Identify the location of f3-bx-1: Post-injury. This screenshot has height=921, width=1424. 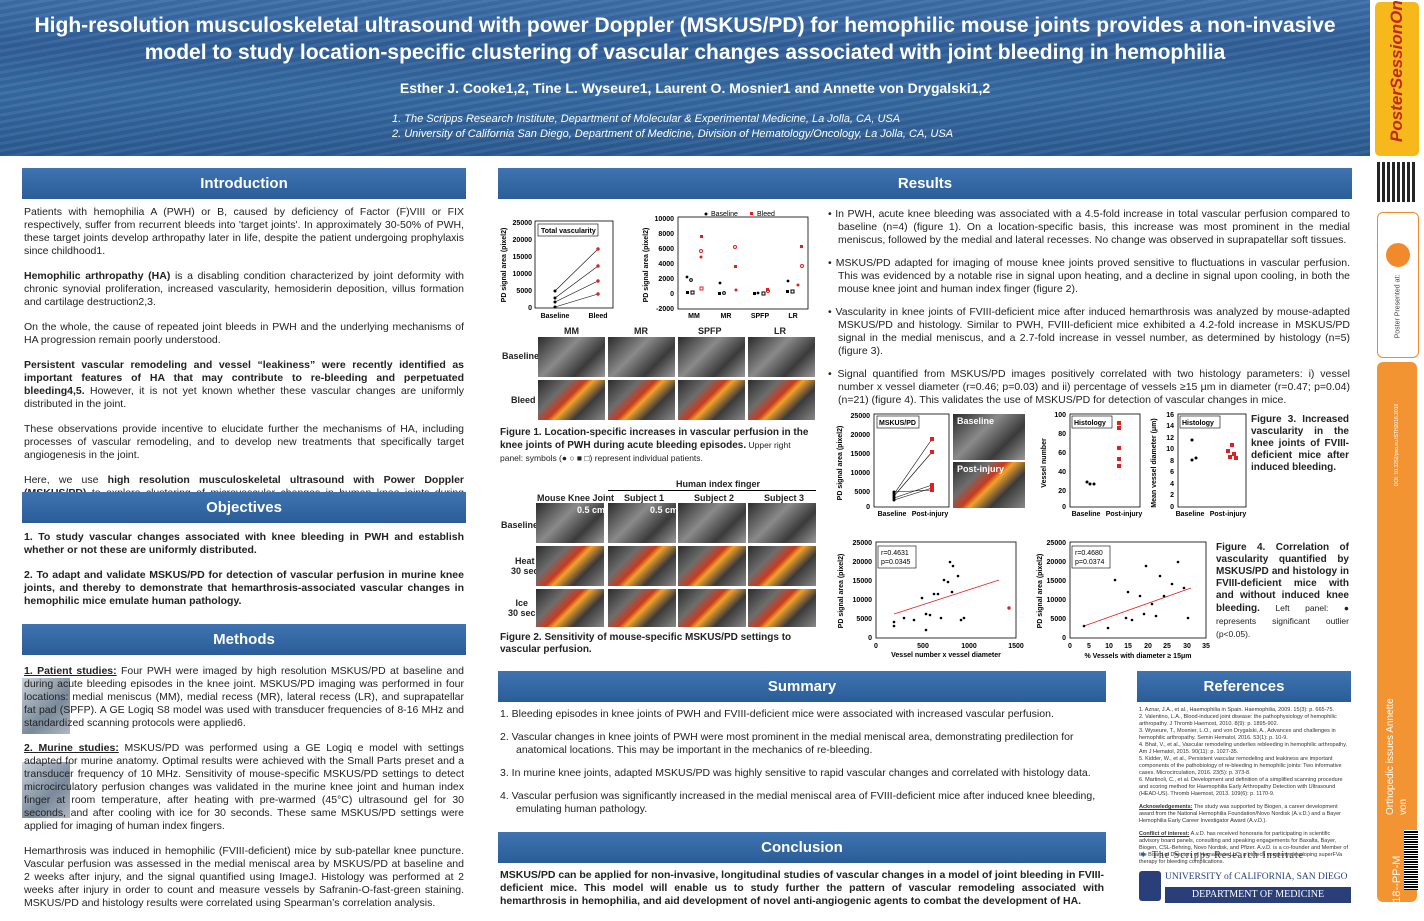
(1124, 514).